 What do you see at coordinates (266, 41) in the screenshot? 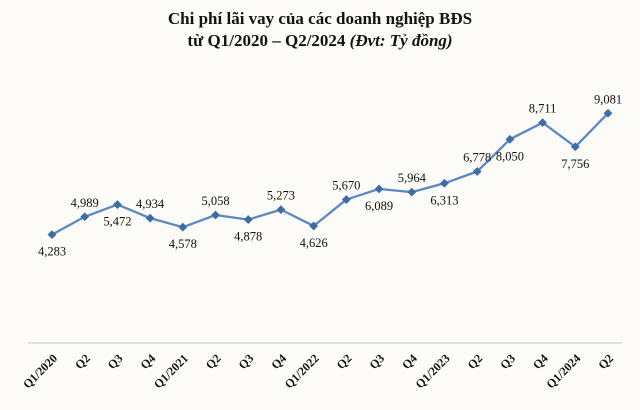
I see `chart-title-period: từ Q1/2020 – Q2/2024` at bounding box center [266, 41].